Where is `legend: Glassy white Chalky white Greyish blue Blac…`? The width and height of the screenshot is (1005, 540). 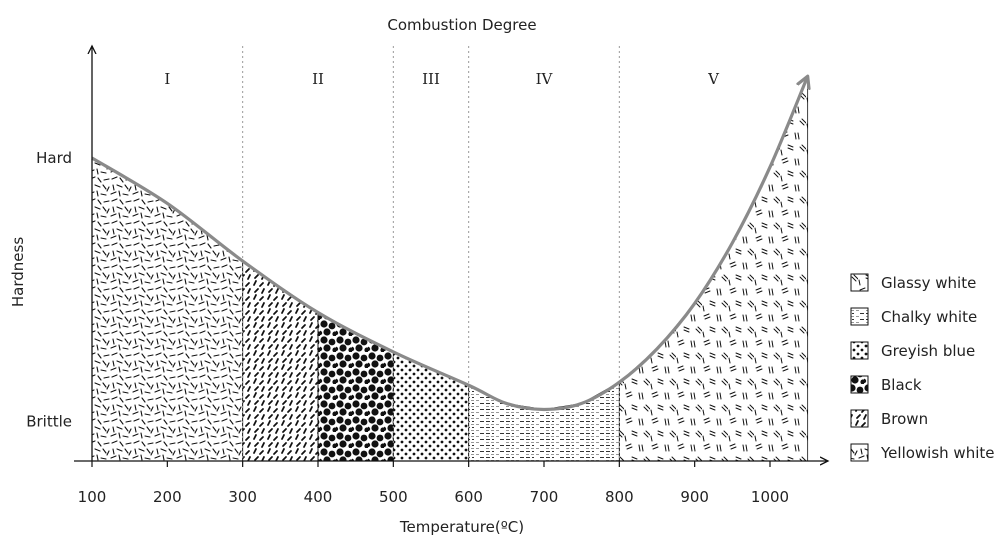 legend: Glassy white Chalky white Greyish blue Blac… is located at coordinates (922, 367).